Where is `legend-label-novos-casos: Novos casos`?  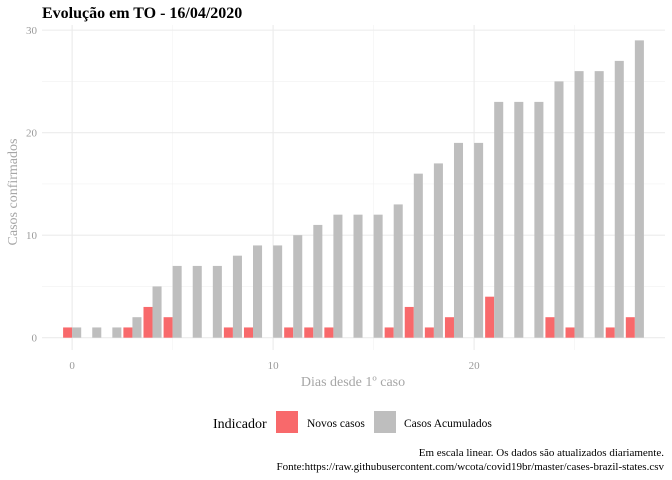 legend-label-novos-casos: Novos casos is located at coordinates (336, 424).